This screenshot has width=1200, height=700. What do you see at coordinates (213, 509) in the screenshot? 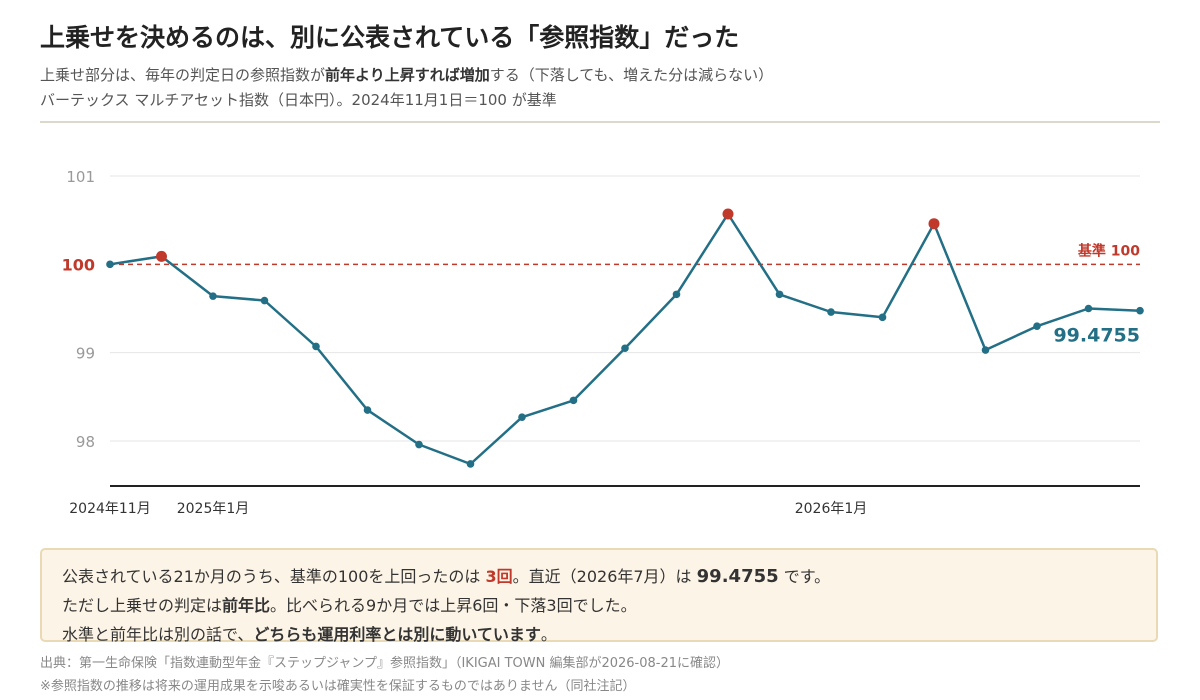
I see `x-tick-label: 2025年1月` at bounding box center [213, 509].